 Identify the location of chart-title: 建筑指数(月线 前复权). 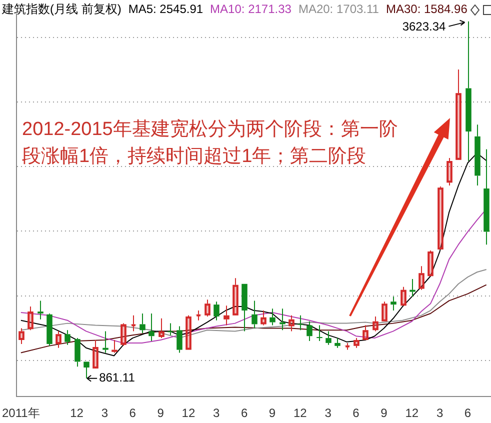
(62, 9).